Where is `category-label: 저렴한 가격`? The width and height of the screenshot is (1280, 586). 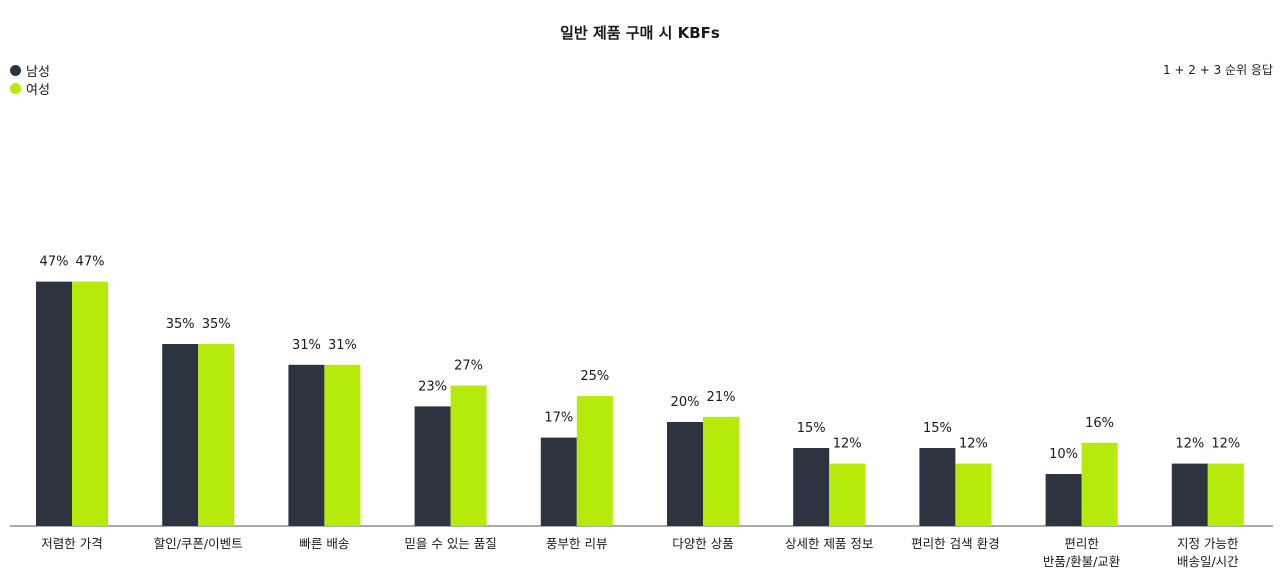
category-label: 저렴한 가격 is located at coordinates (71, 543).